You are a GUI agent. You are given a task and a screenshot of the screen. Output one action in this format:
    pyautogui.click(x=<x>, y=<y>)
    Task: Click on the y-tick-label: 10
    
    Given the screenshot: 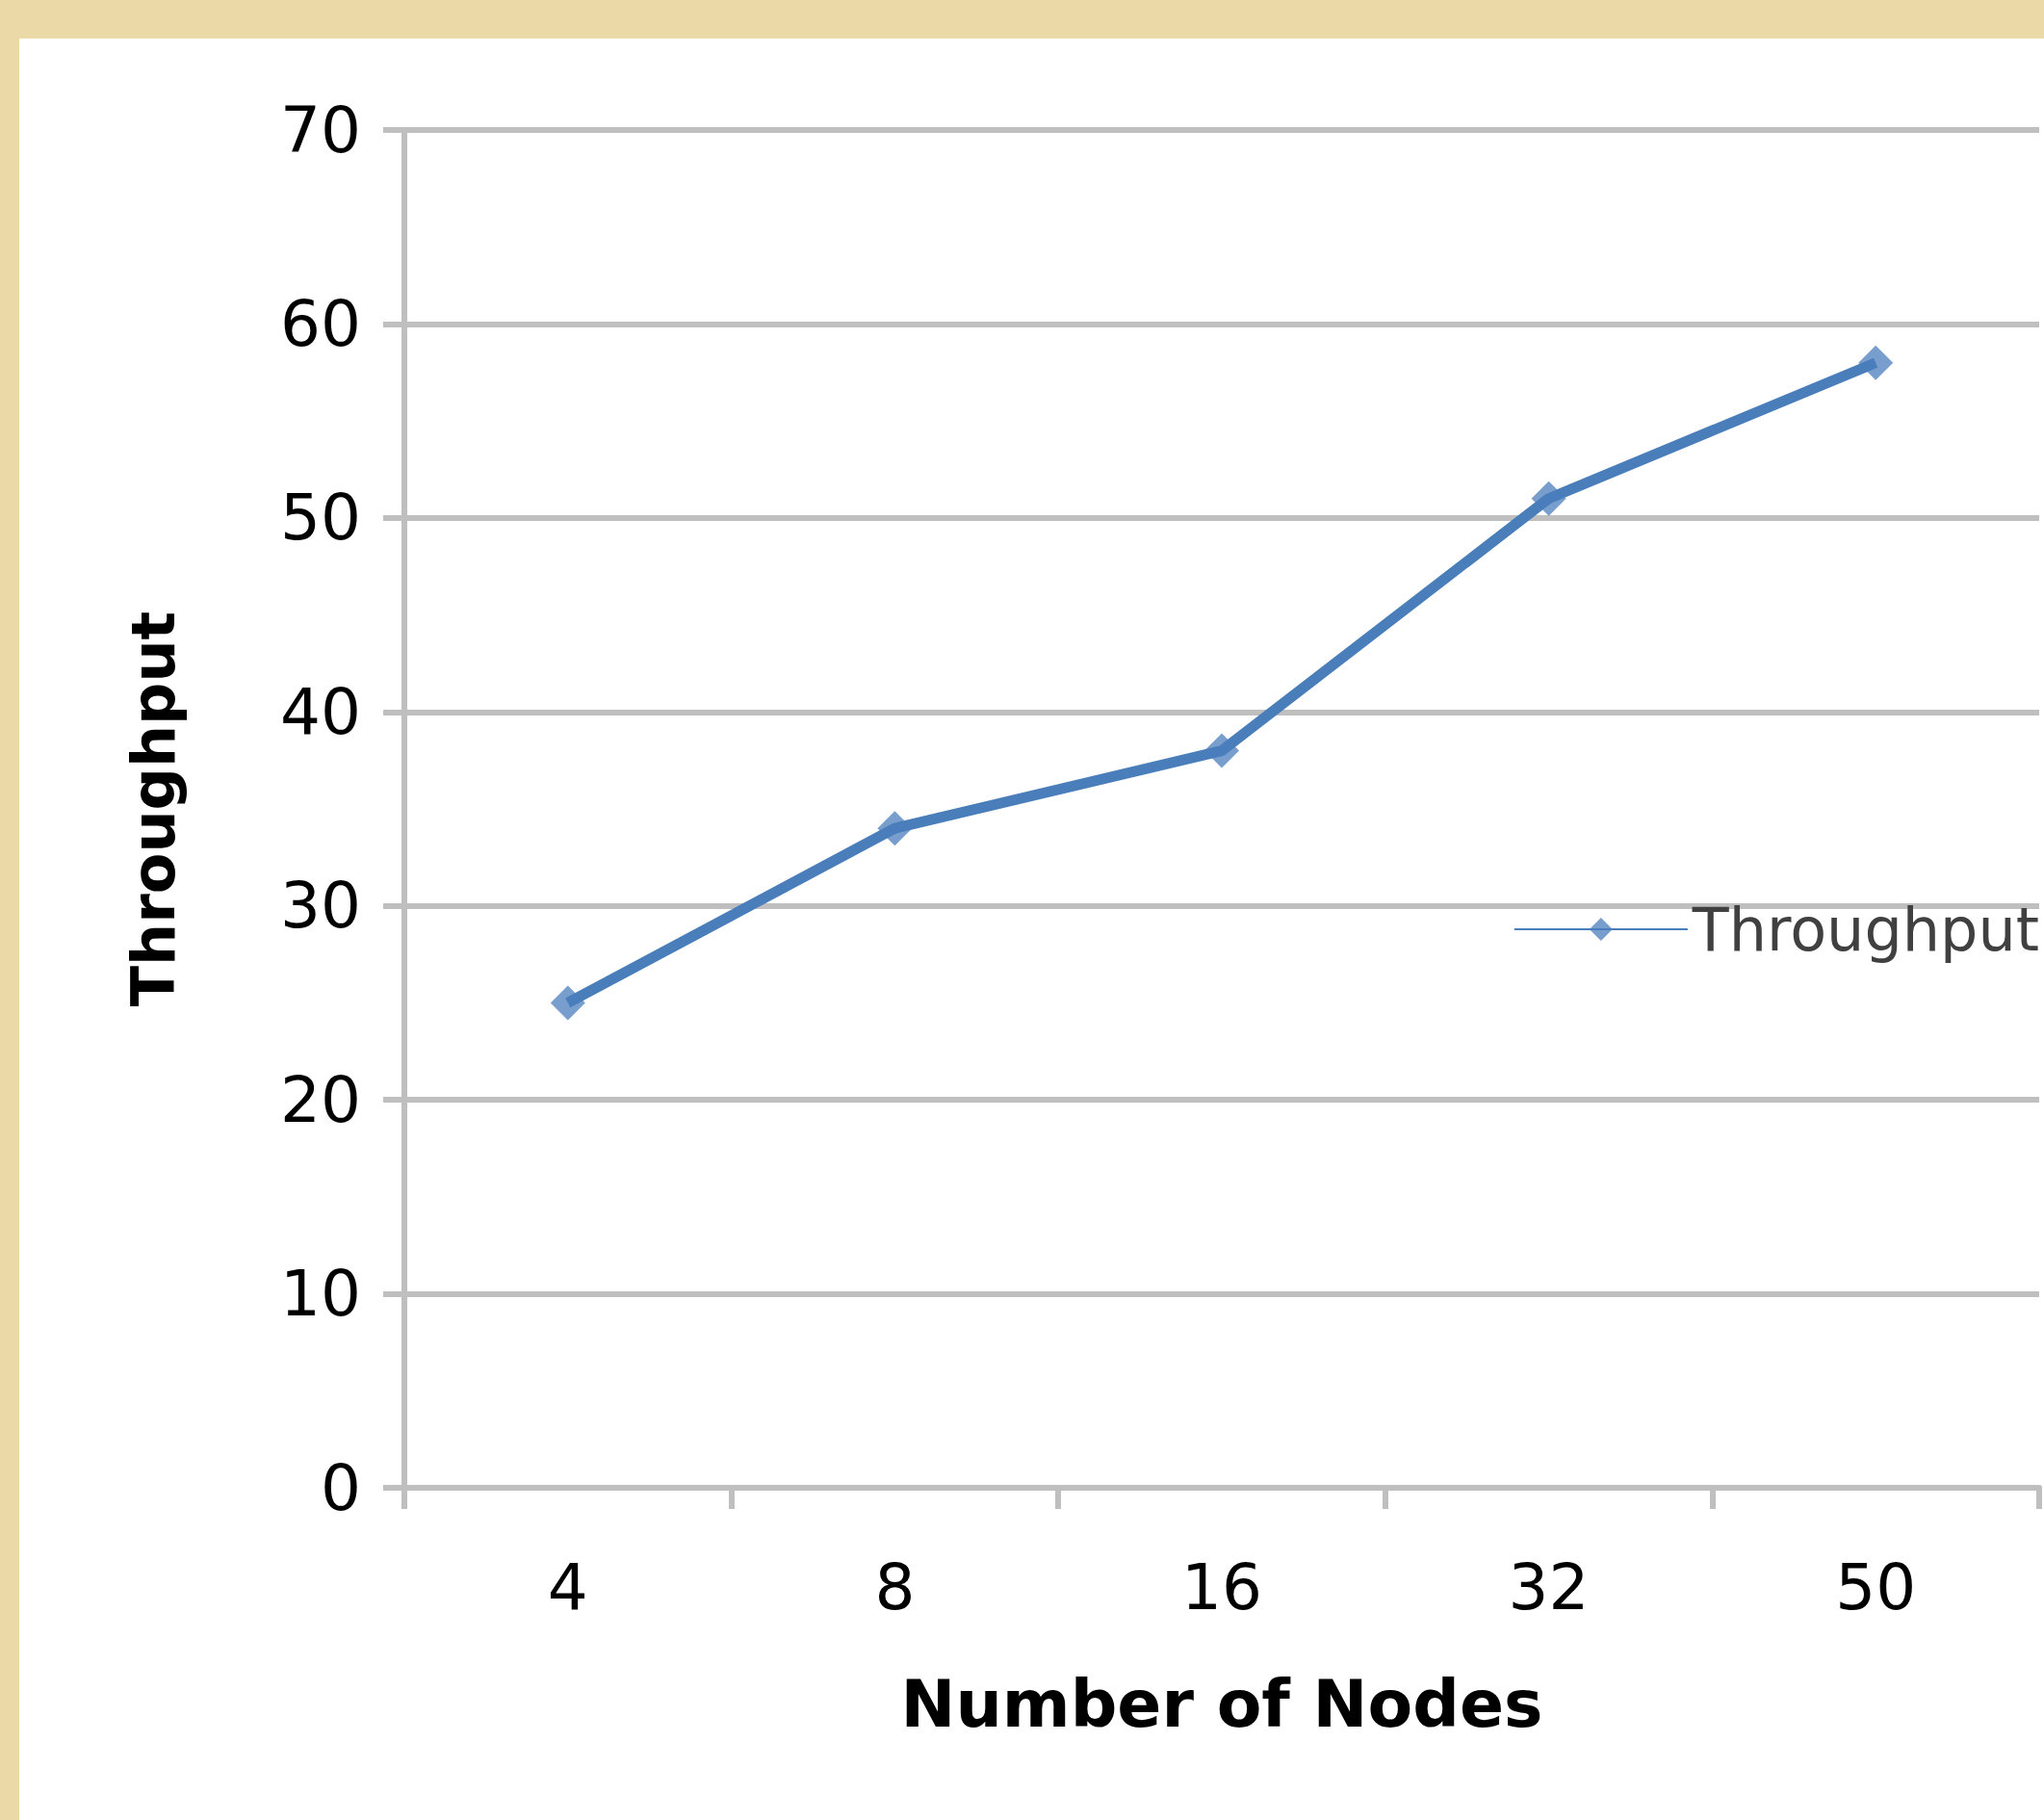 What is the action you would take?
    pyautogui.click(x=320, y=1294)
    